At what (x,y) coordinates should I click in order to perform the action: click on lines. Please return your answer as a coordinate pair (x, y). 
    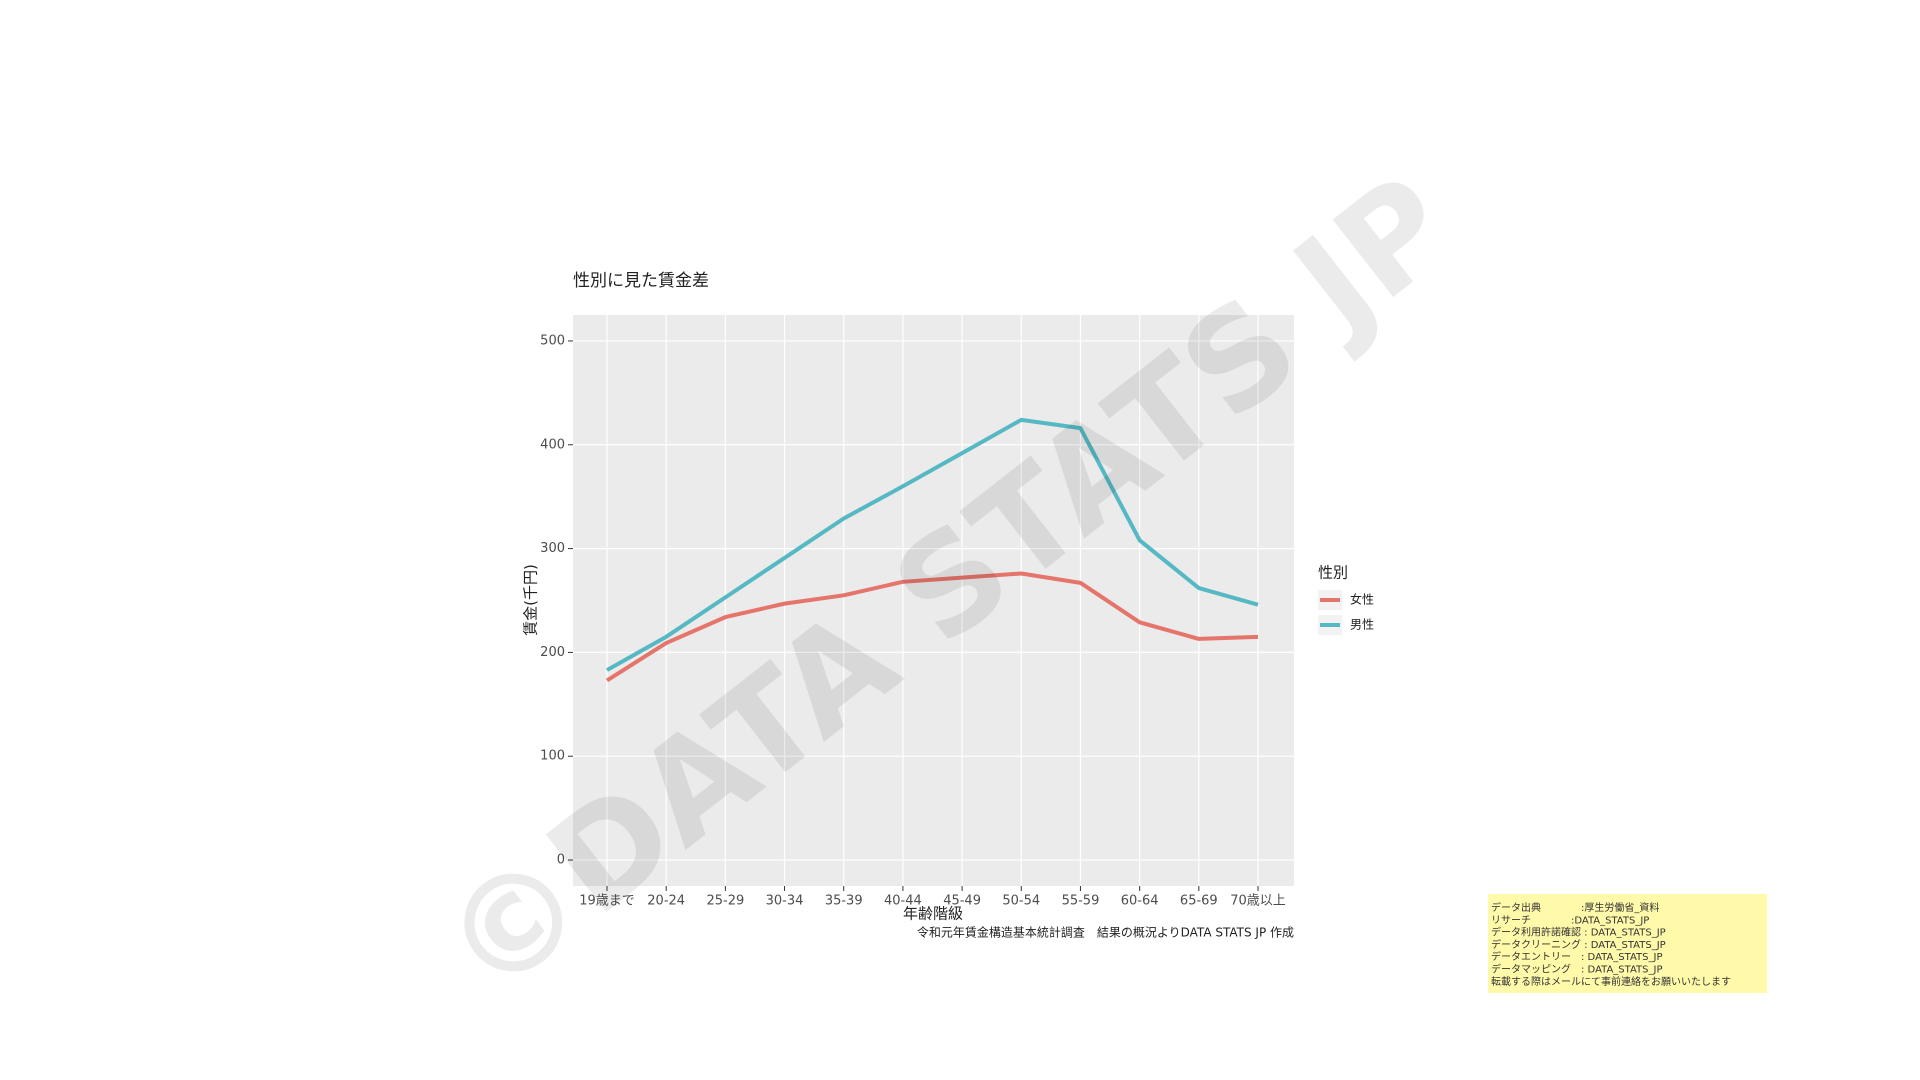
    Looking at the image, I should click on (932, 550).